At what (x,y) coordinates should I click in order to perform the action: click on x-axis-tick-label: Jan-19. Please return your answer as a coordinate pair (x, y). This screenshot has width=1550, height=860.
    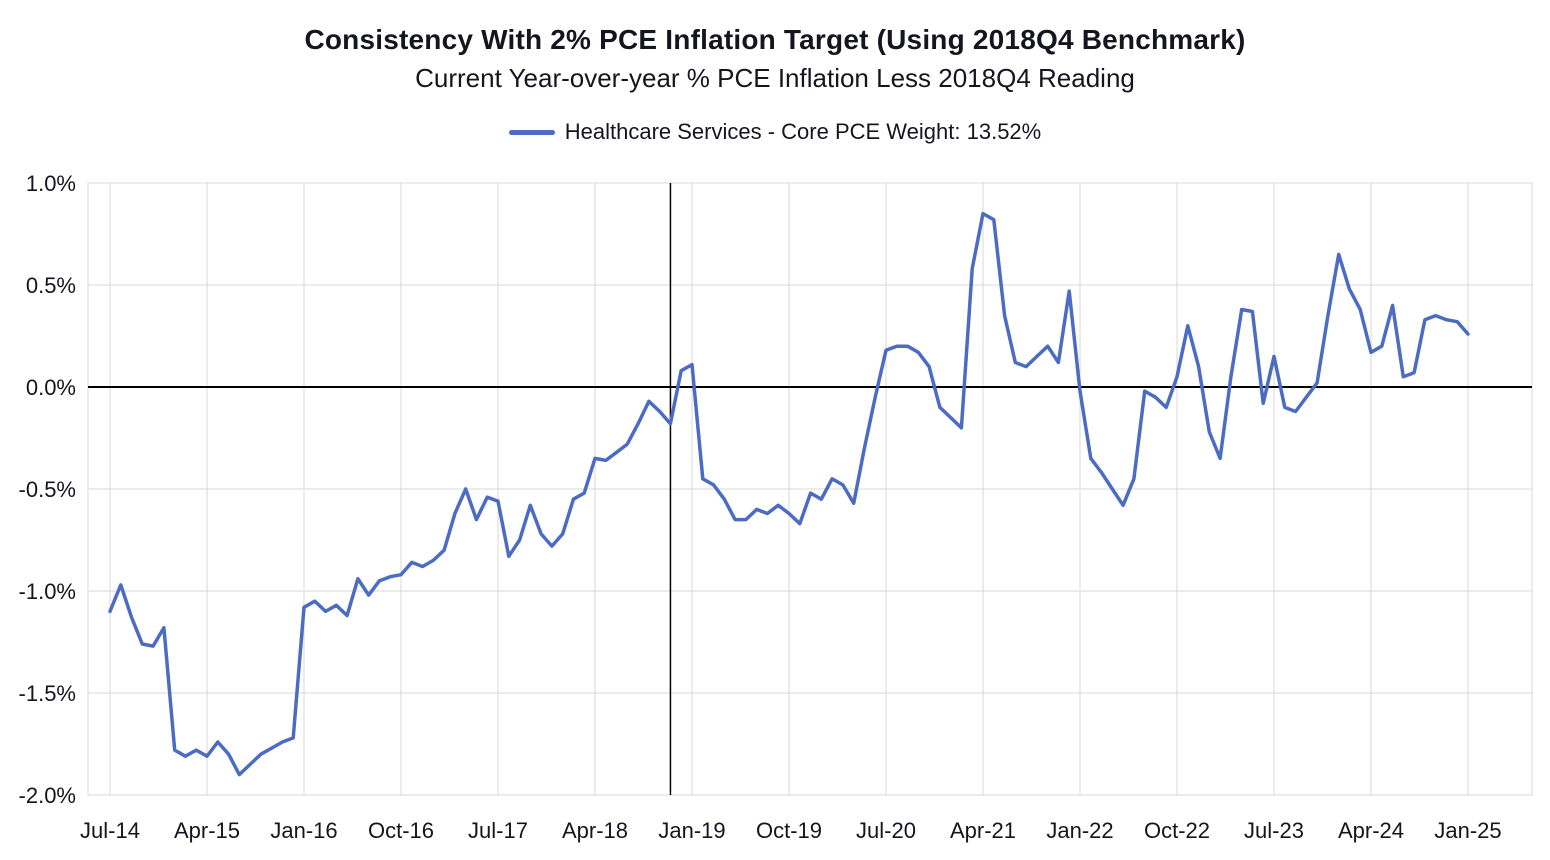
    Looking at the image, I should click on (691, 830).